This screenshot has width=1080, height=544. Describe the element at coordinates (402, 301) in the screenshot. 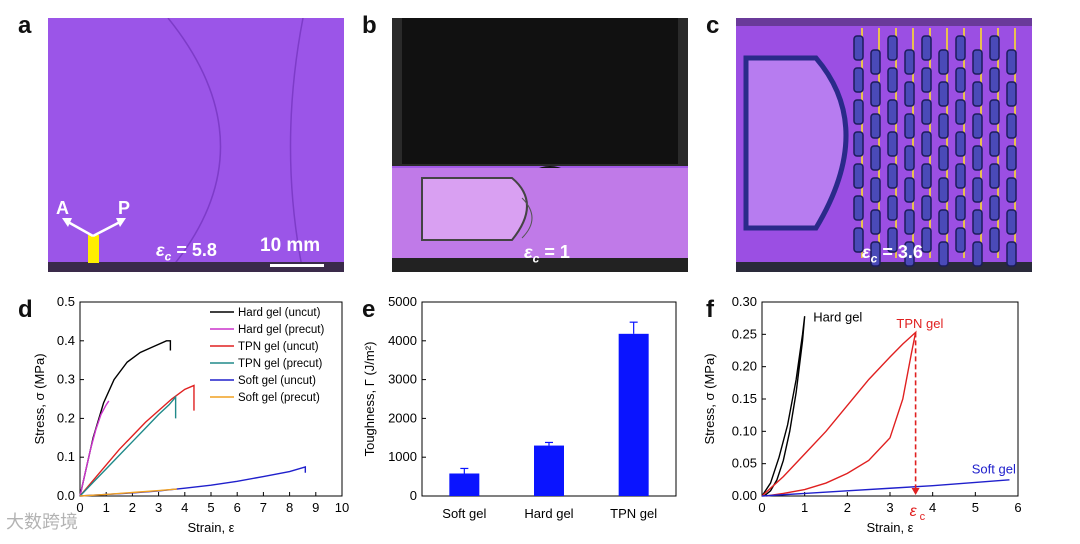

I see `y-tick-label: 5000` at that location.